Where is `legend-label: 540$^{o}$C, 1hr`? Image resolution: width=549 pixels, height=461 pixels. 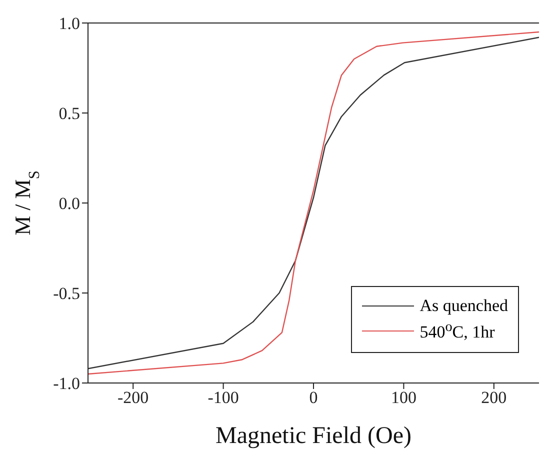 legend-label: 540$^{o}$C, 1hr is located at coordinates (457, 331).